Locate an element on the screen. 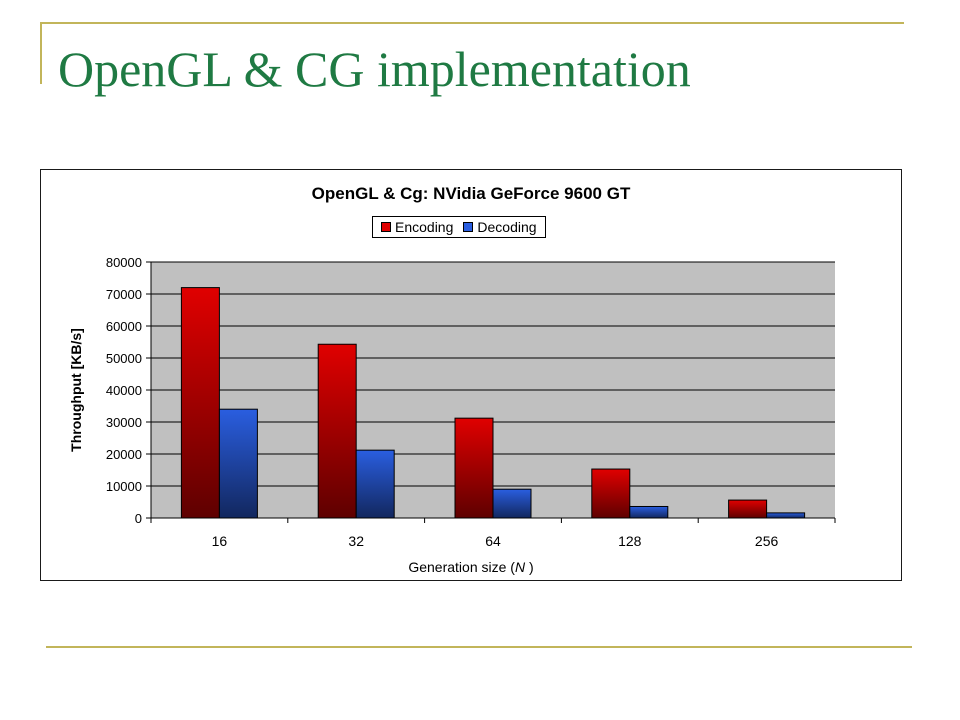 The image size is (960, 720). y-tick-label: 40000 is located at coordinates (124, 390).